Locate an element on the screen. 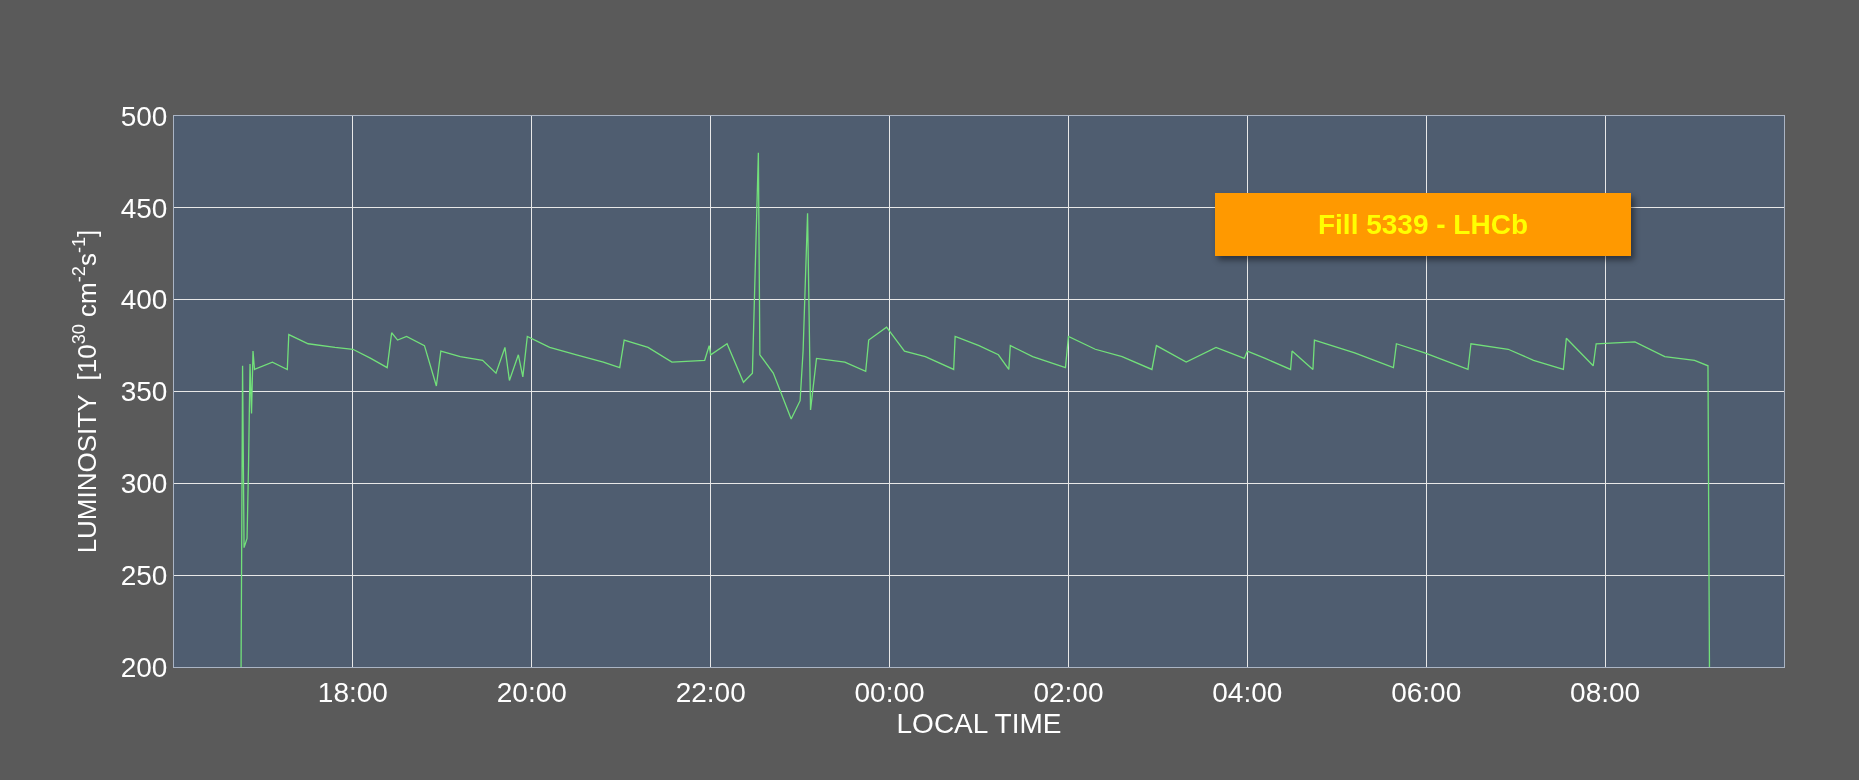 Image resolution: width=1859 pixels, height=780 pixels. y-tick-label: 350 is located at coordinates (144, 392).